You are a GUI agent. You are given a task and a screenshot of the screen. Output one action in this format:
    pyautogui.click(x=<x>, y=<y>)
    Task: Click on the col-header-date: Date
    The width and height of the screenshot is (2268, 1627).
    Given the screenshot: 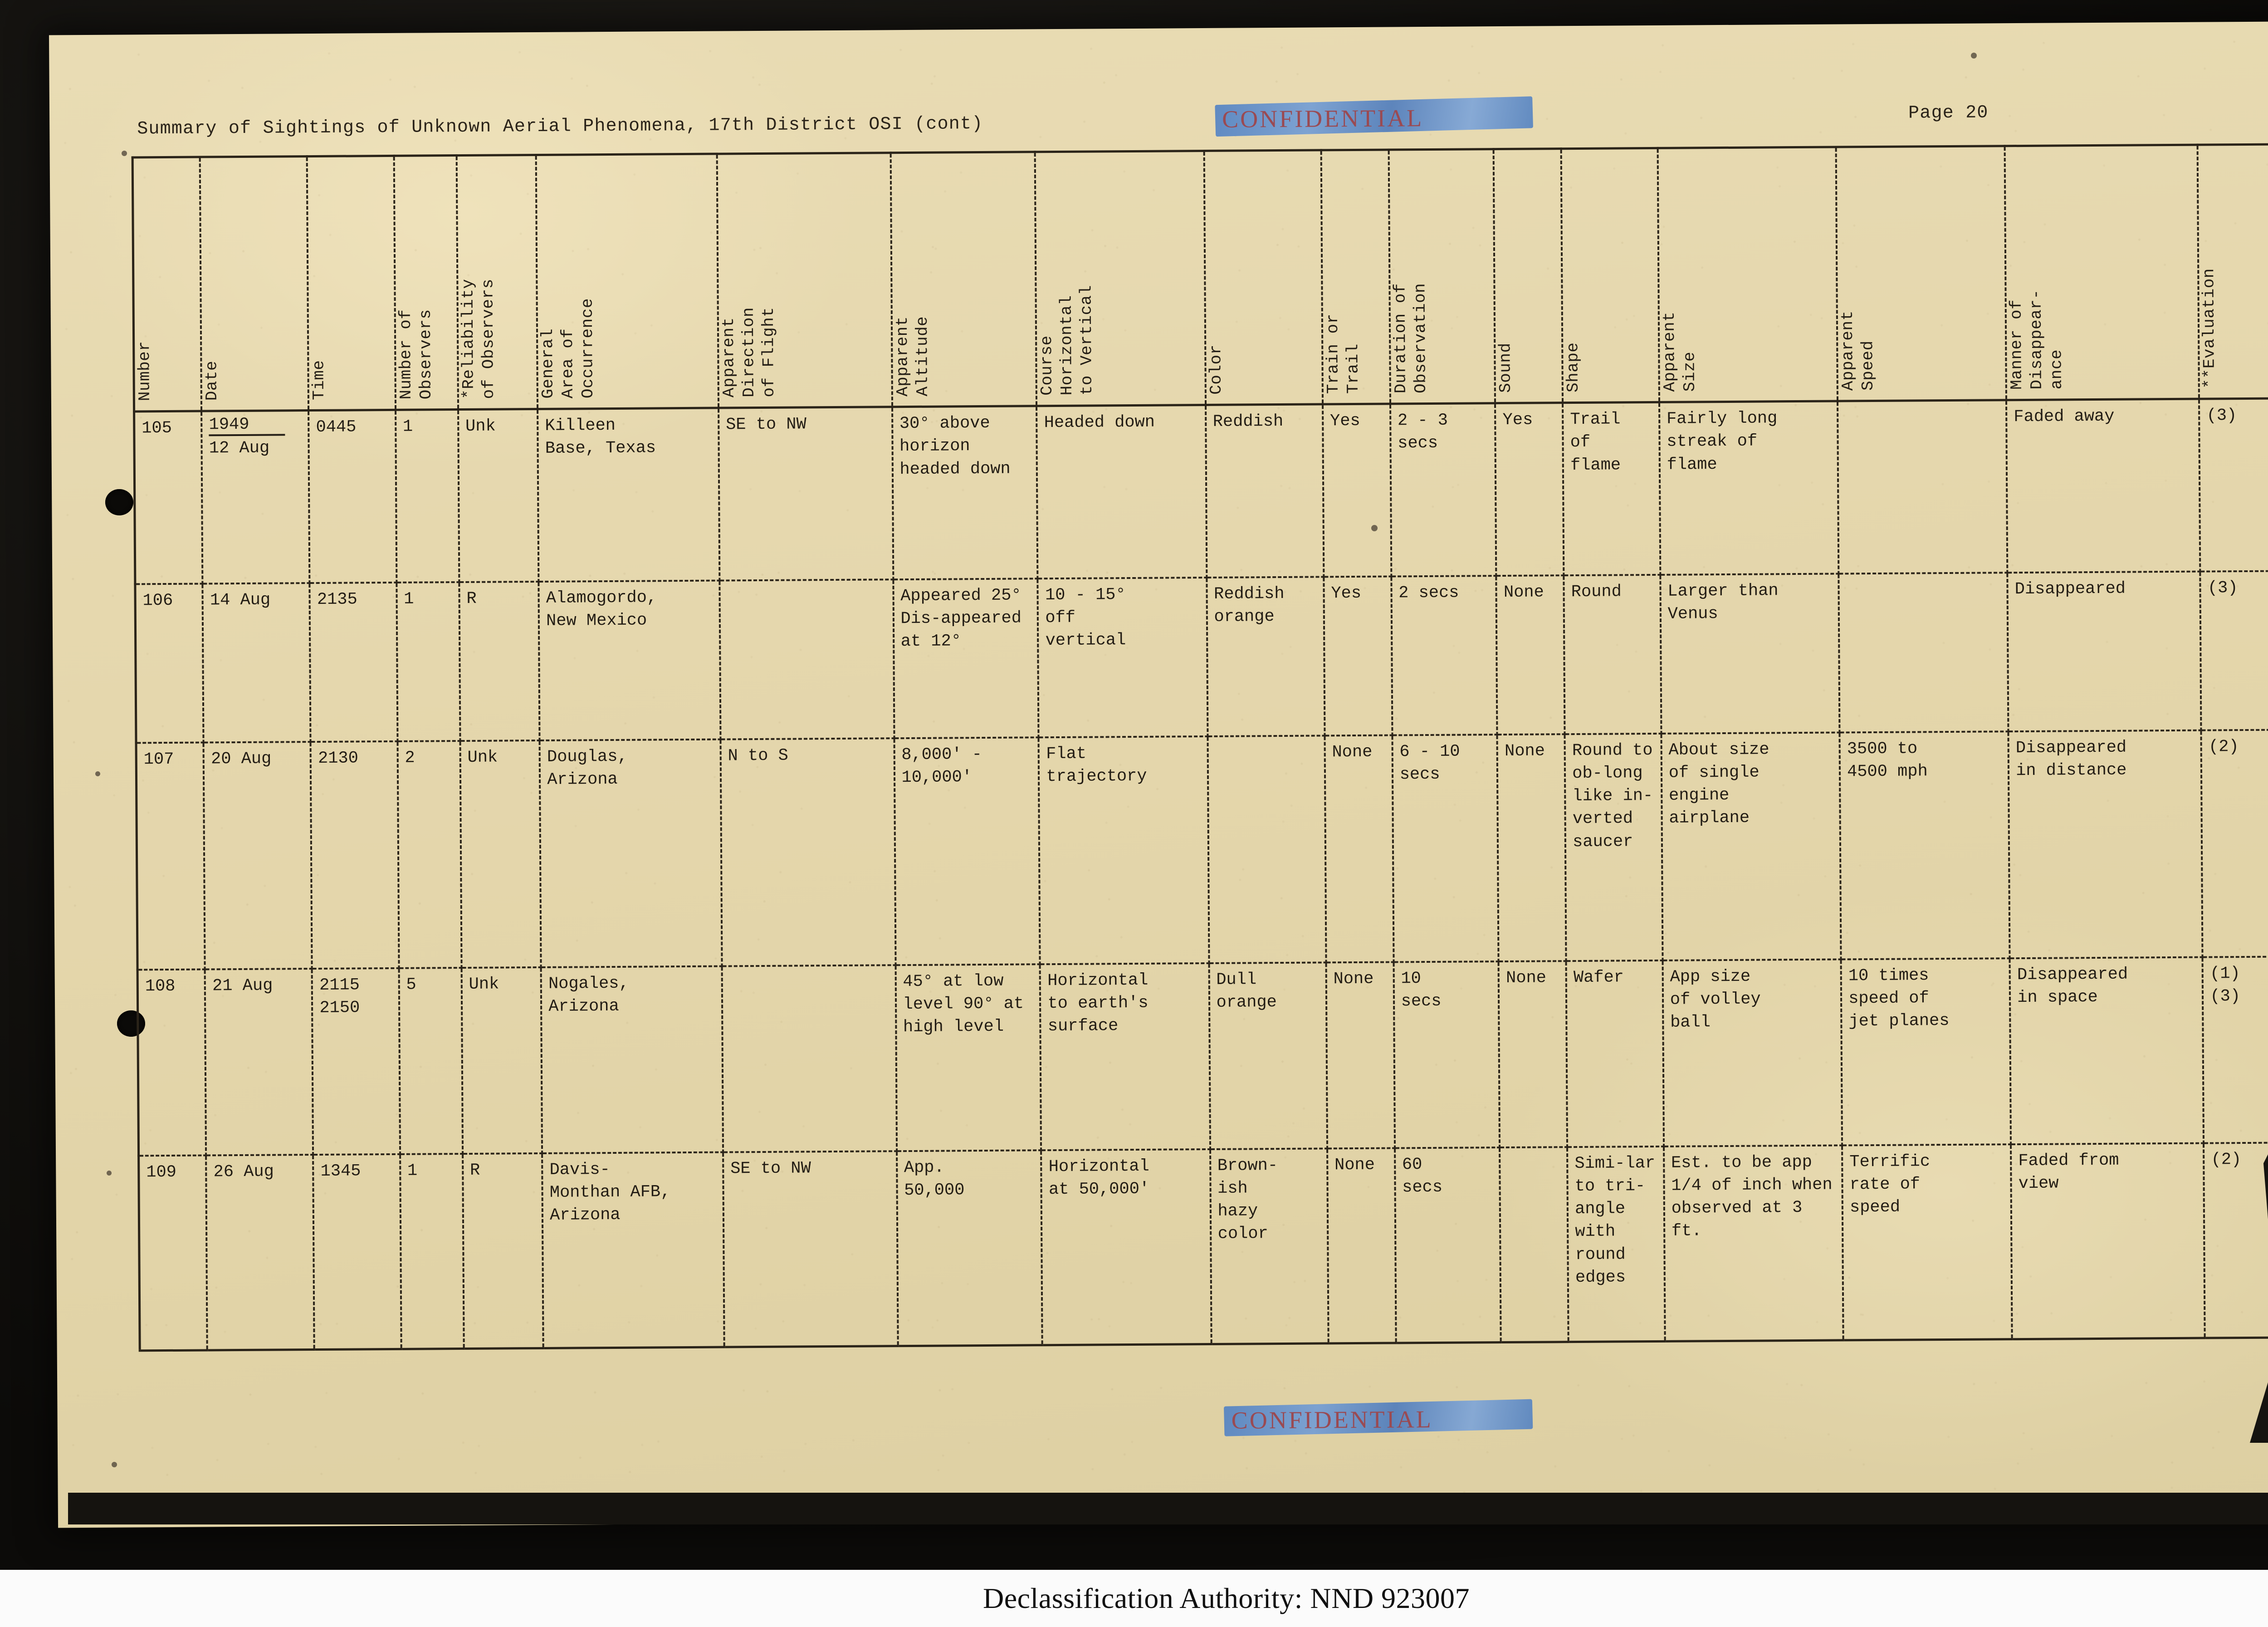 What is the action you would take?
    pyautogui.click(x=255, y=284)
    